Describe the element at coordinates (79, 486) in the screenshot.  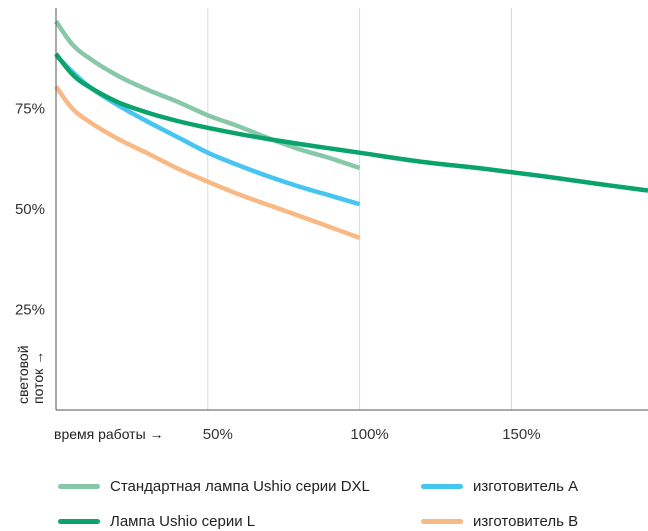
I see `legend-swatch-dxl` at that location.